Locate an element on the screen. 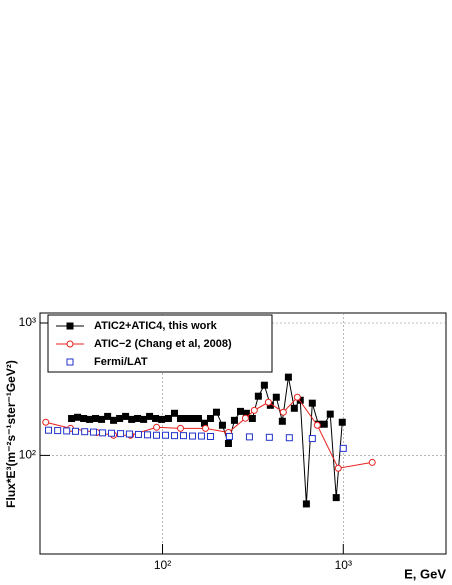  x-axis-title: E, GeV is located at coordinates (425, 573).